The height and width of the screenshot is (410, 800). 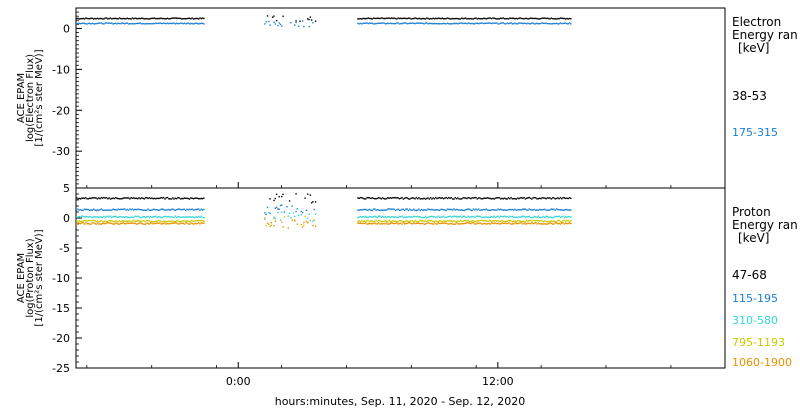 I want to click on proton-legend-entry-310-580: 310-580, so click(x=755, y=320).